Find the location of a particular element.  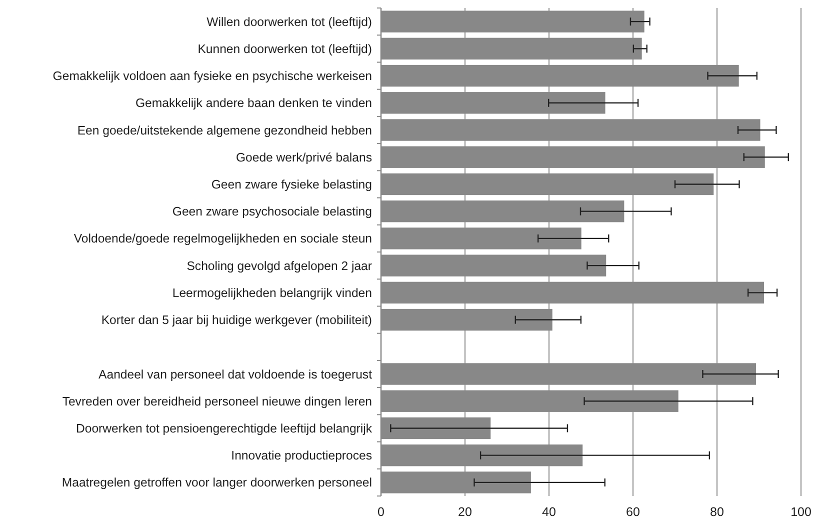

y-tick-label: Leermogelijkheden belangrijk vinden is located at coordinates (272, 293).